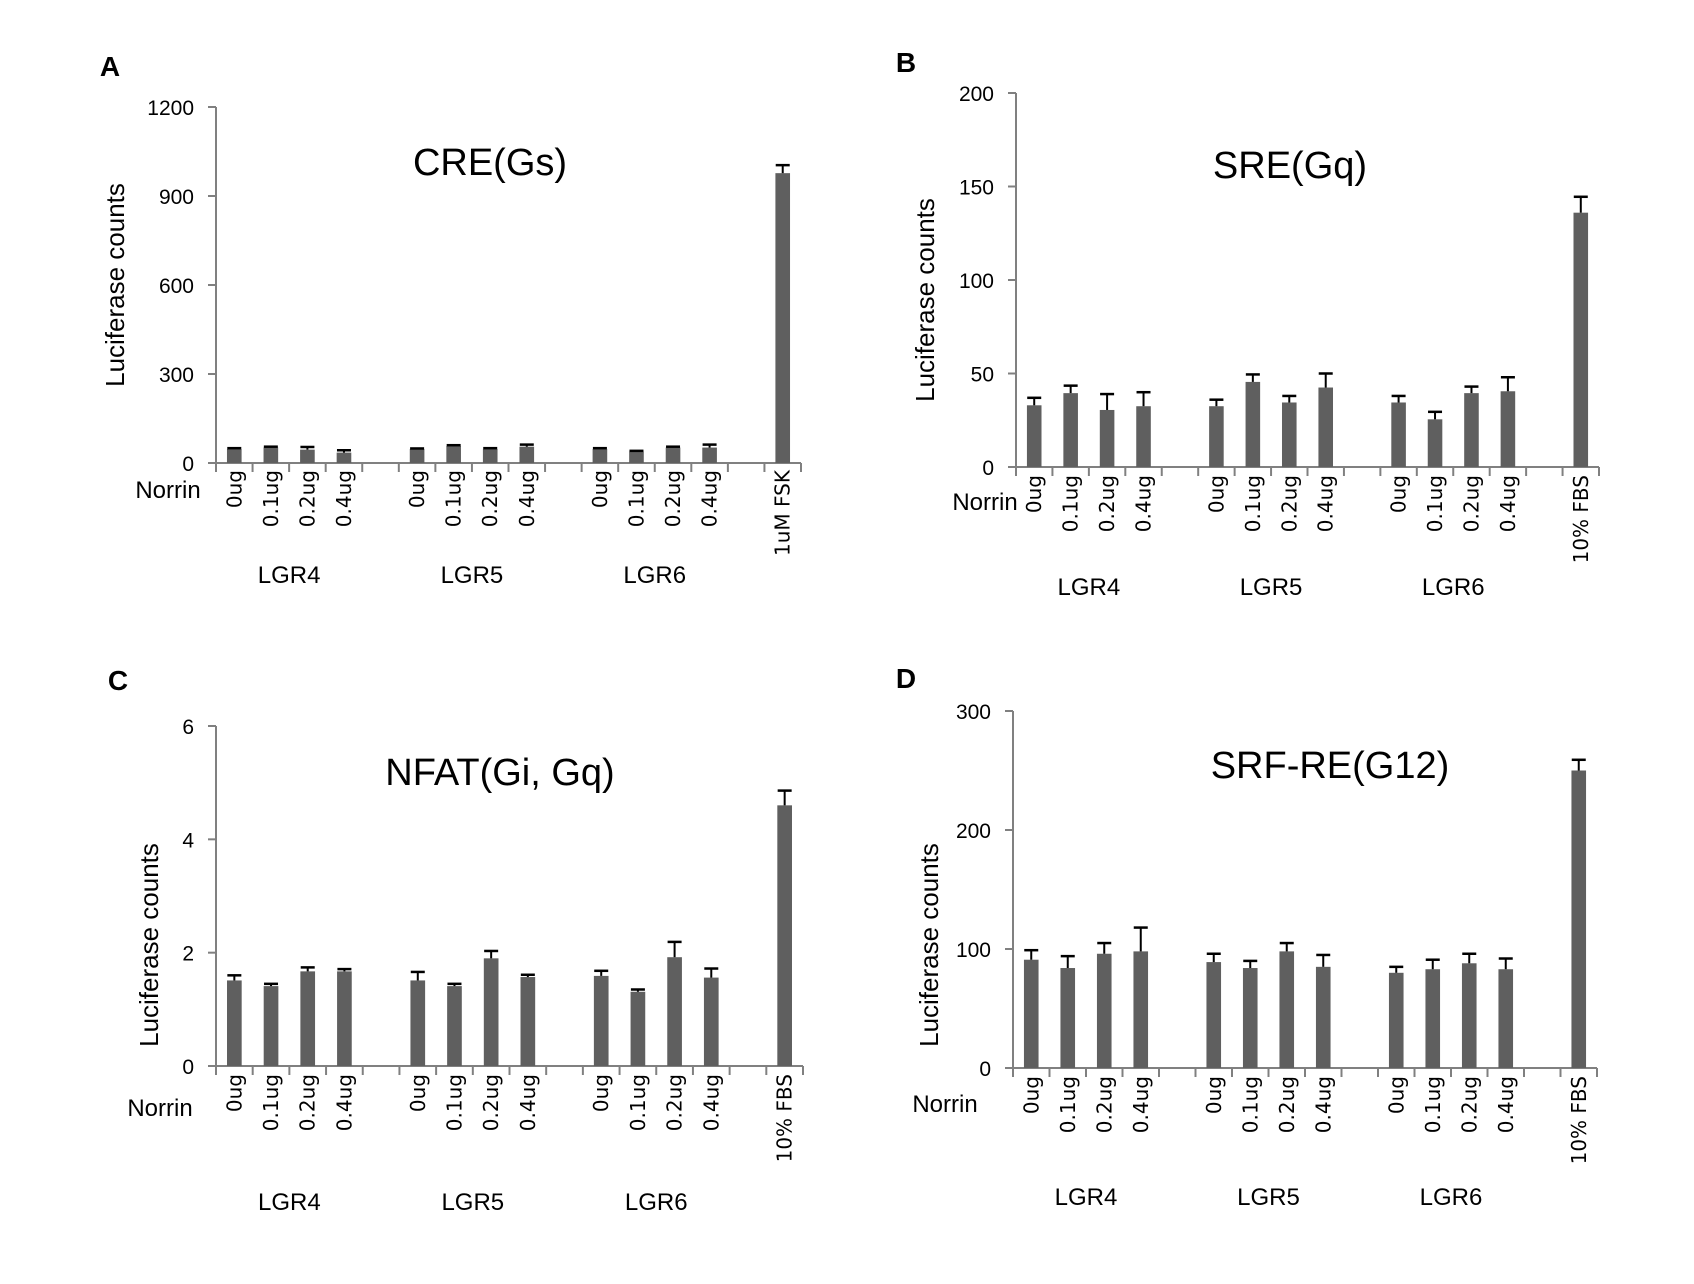 Image resolution: width=1694 pixels, height=1284 pixels. I want to click on y-tick-label: 6, so click(188, 727).